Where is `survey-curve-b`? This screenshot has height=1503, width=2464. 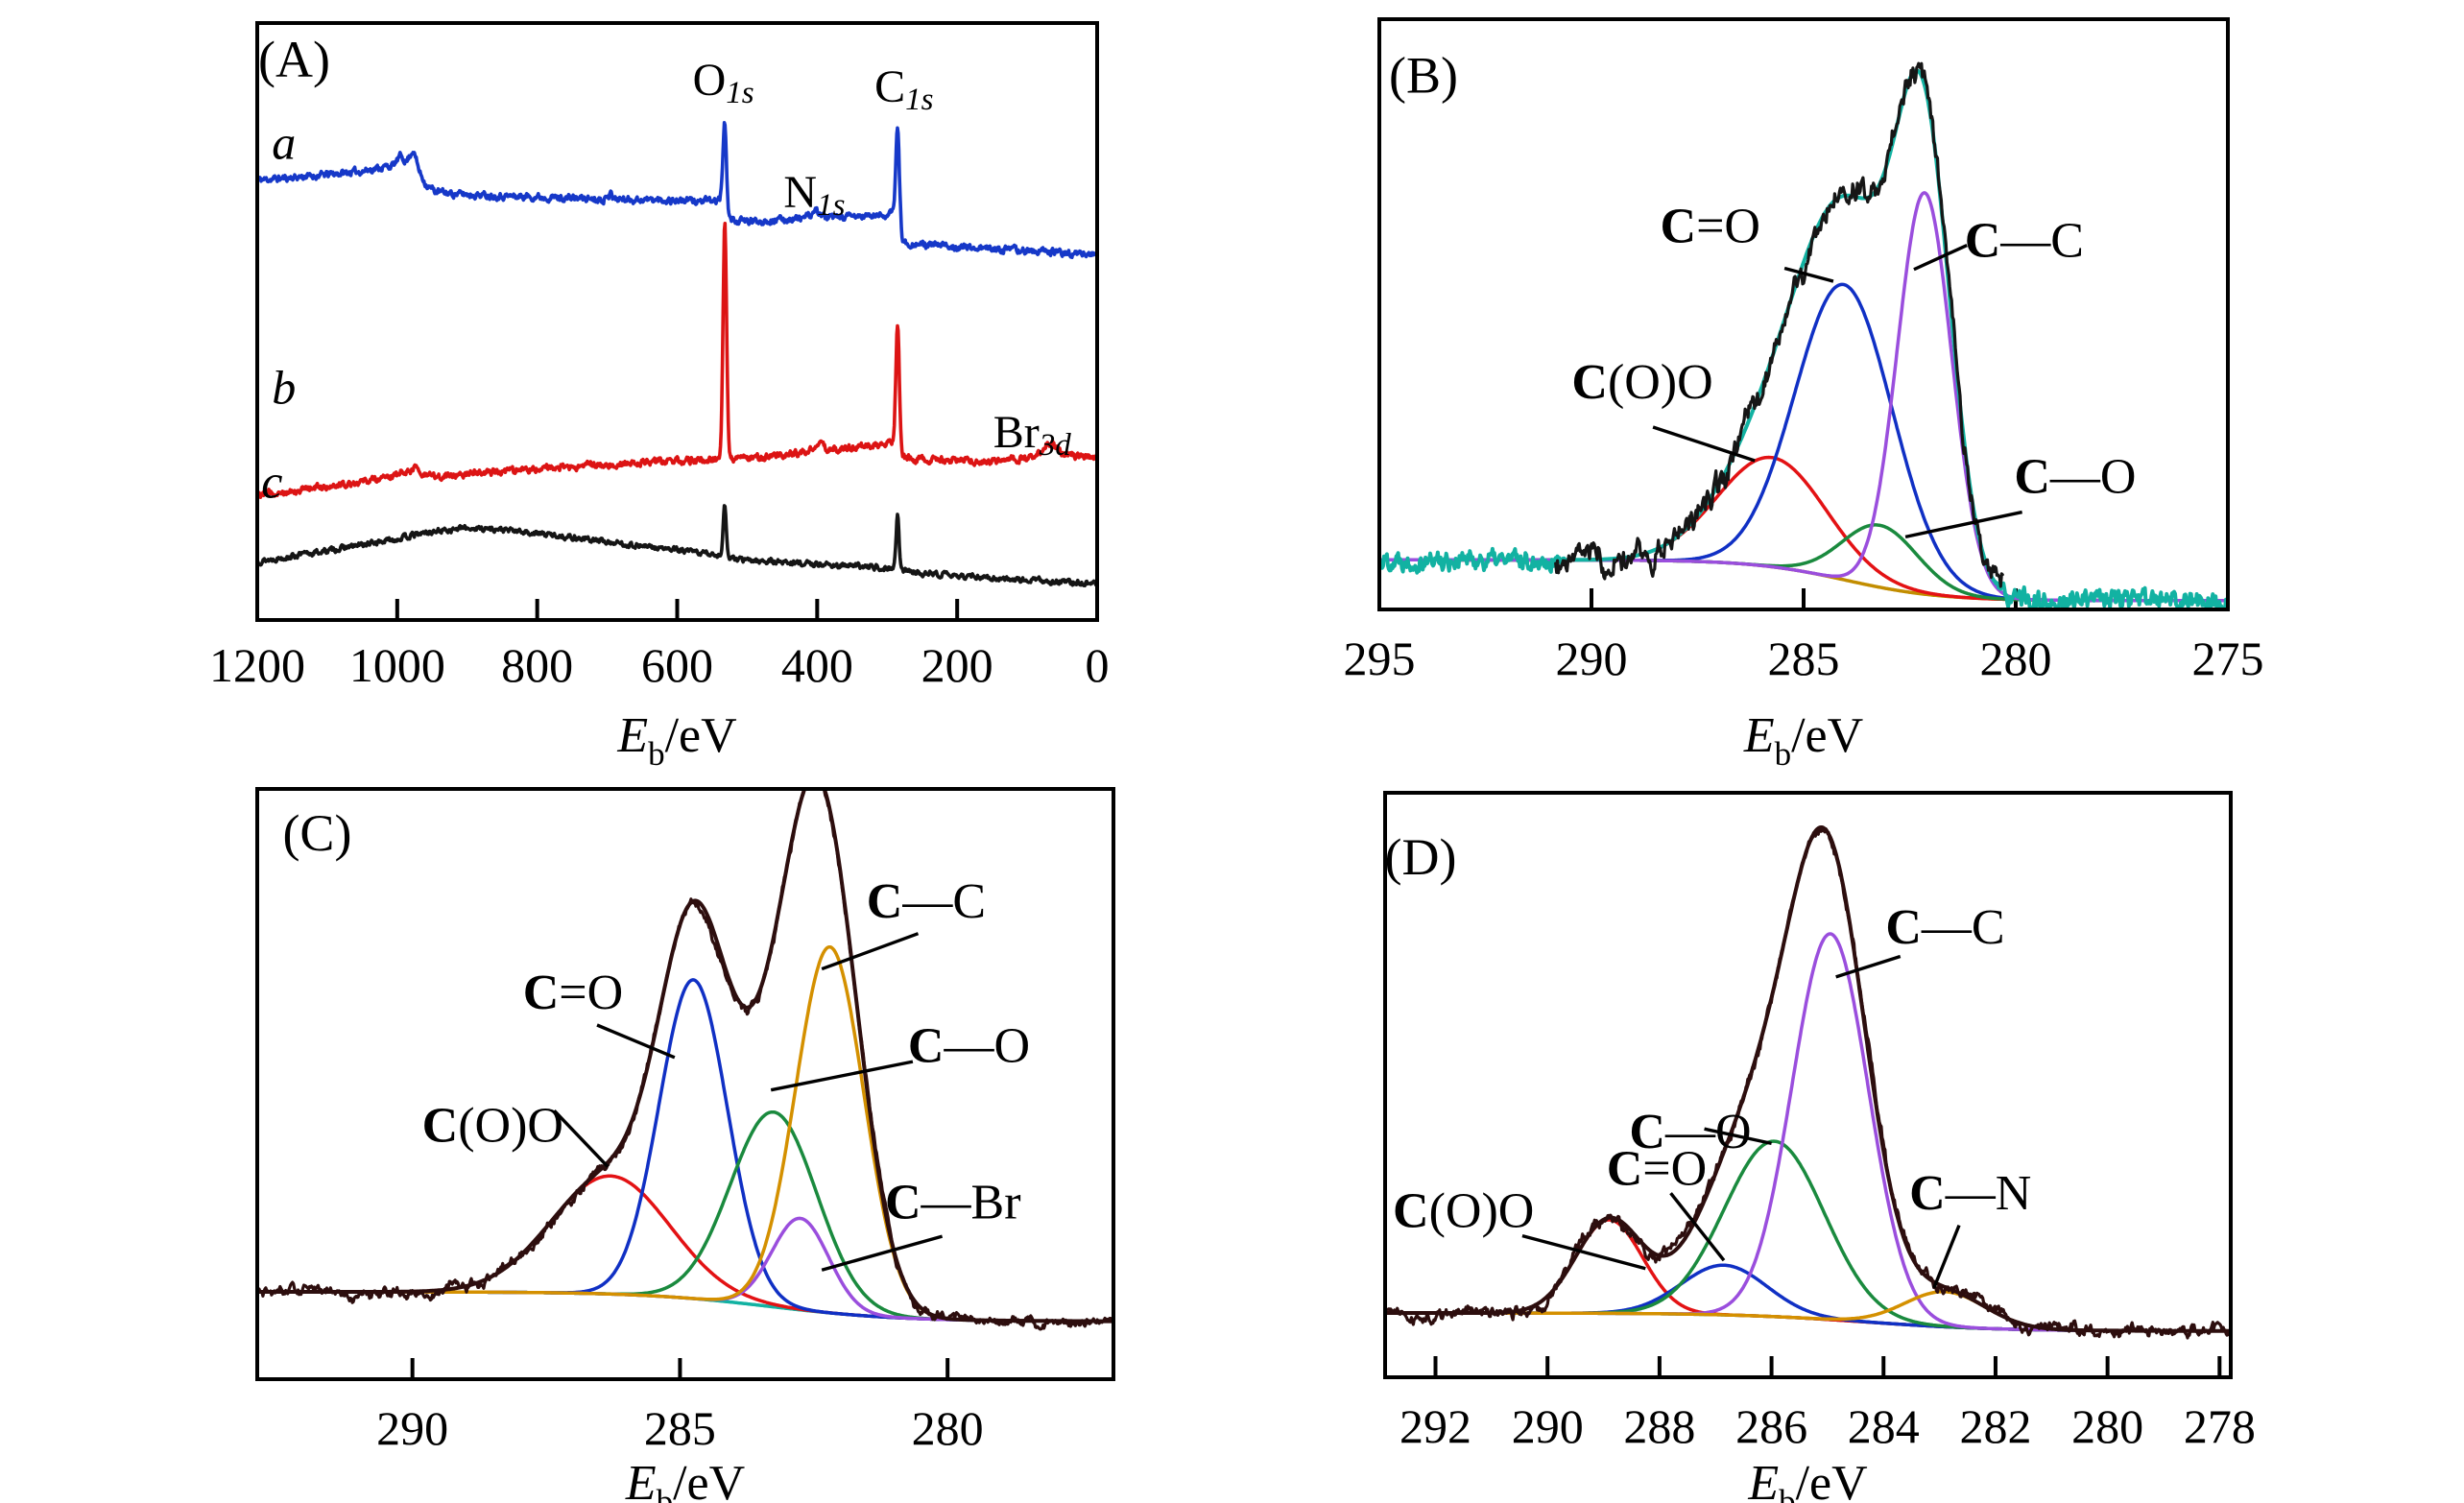
survey-curve-b is located at coordinates (677, 360).